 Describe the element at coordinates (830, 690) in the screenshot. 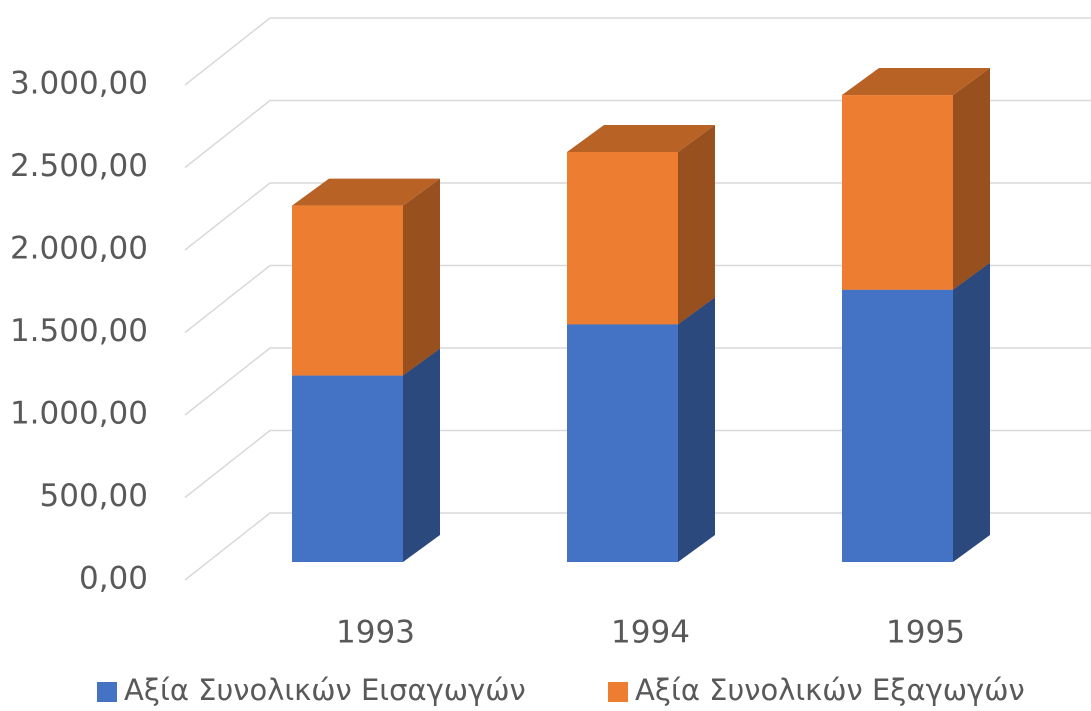

I see `legend-label: Αξία Συνολικών Εξαγωγών` at that location.